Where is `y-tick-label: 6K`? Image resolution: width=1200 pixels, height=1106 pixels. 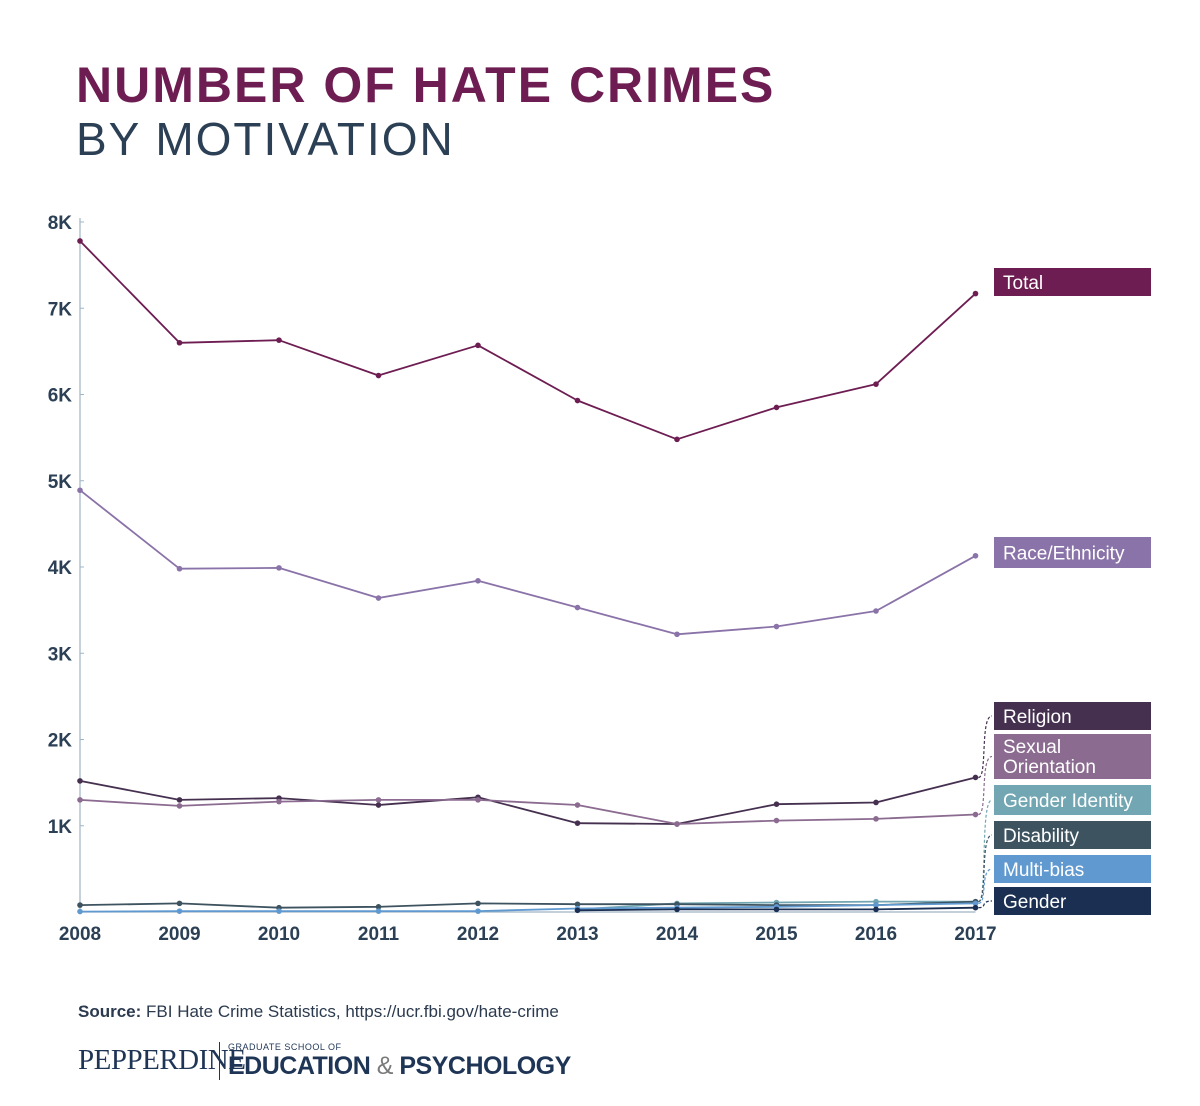
y-tick-label: 6K is located at coordinates (60, 396).